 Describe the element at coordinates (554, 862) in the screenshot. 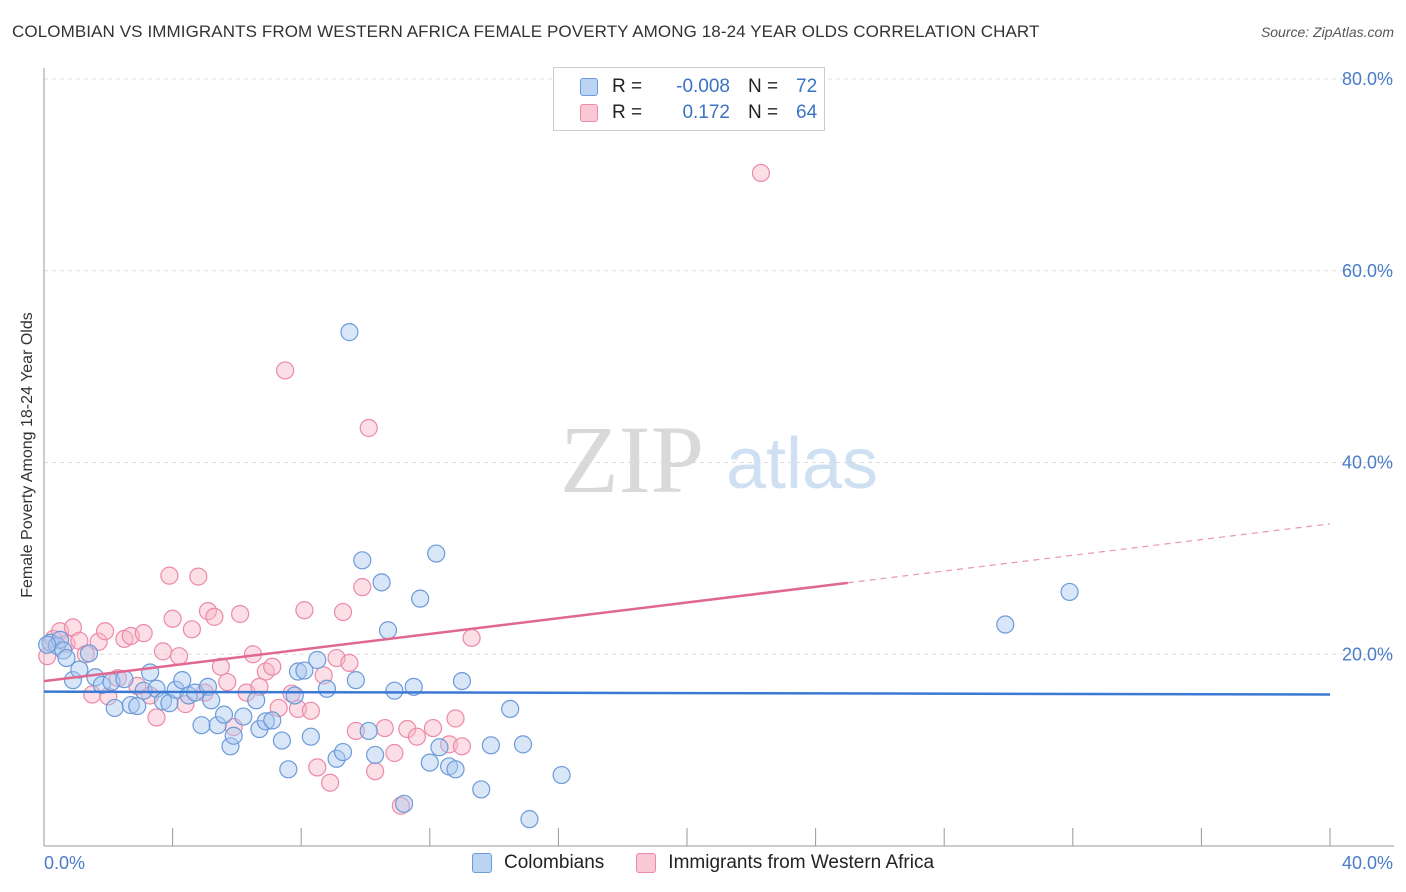

I see `colombians-legend-label: Colombians` at that location.